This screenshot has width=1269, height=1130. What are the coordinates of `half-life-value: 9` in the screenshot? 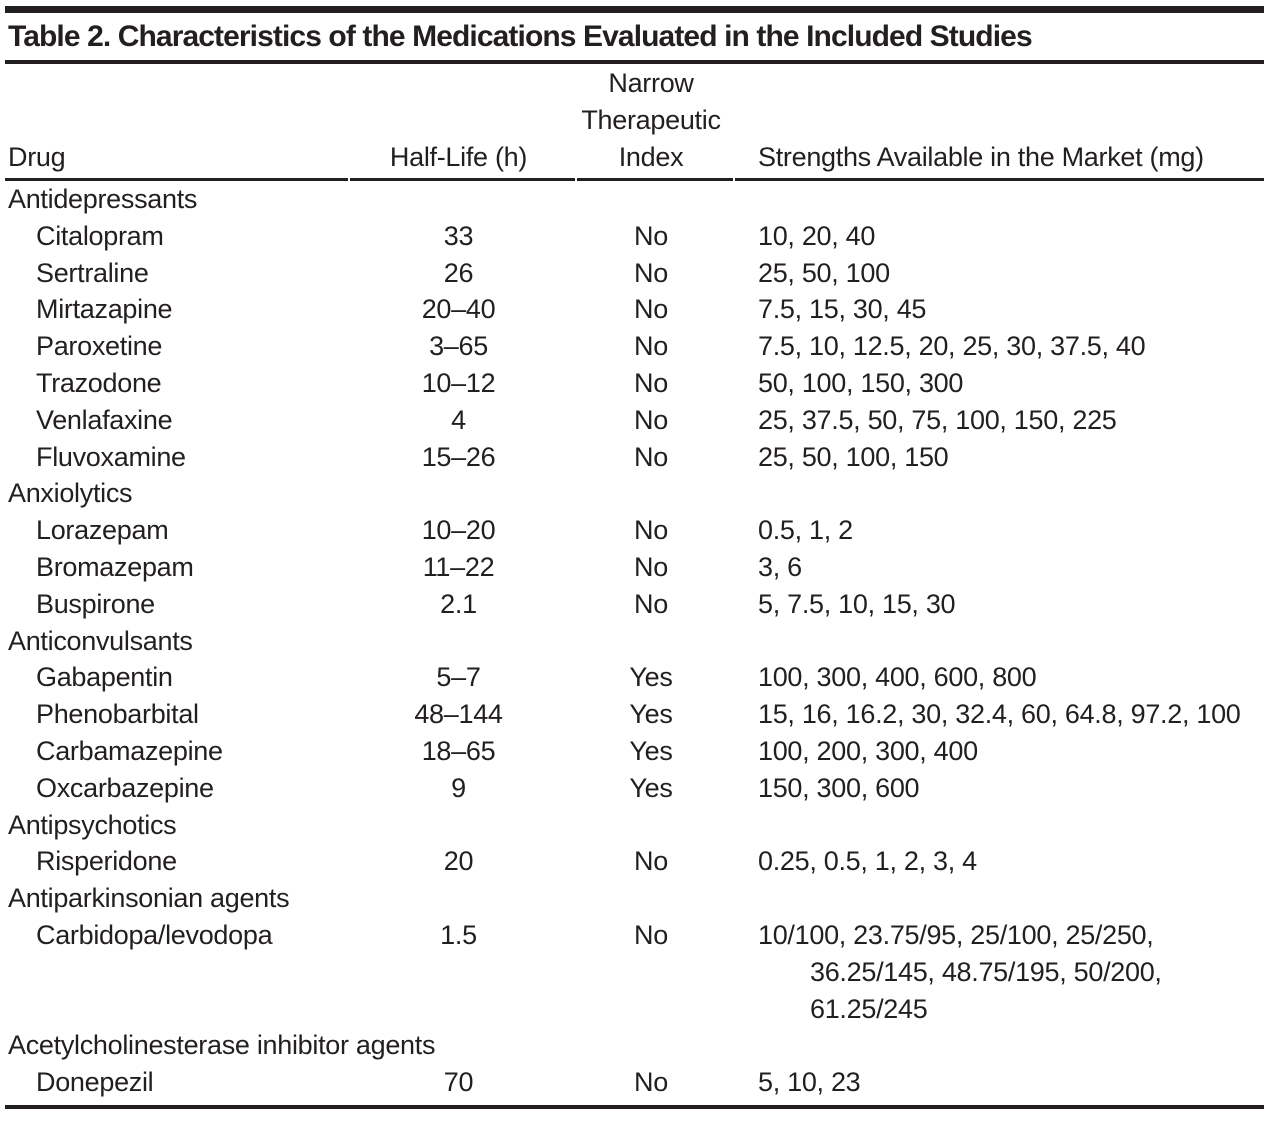 It's located at (458, 787).